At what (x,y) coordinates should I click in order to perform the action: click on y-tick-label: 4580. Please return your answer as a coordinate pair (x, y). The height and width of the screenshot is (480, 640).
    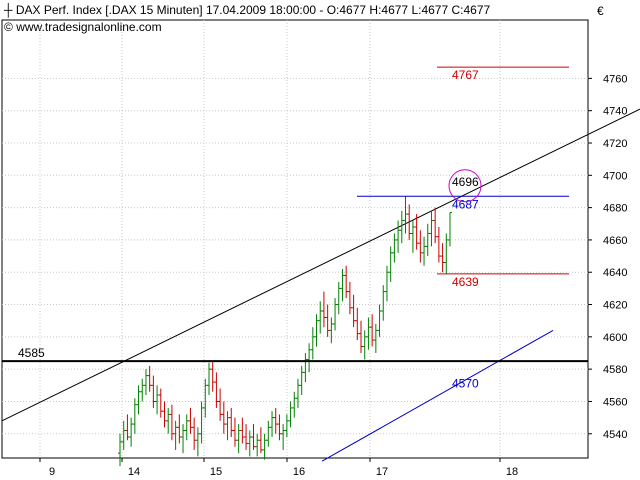
    Looking at the image, I should click on (615, 370).